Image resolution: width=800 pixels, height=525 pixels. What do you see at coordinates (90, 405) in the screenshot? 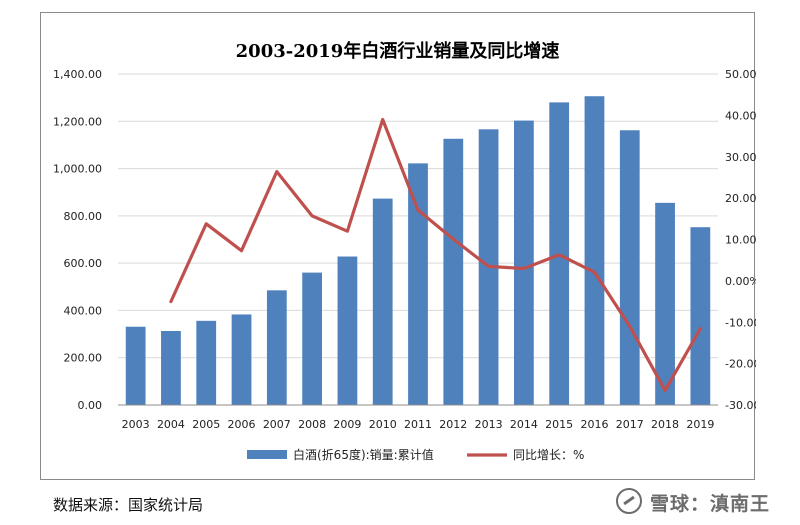
I see `y-left-tick-label: 0.00` at bounding box center [90, 405].